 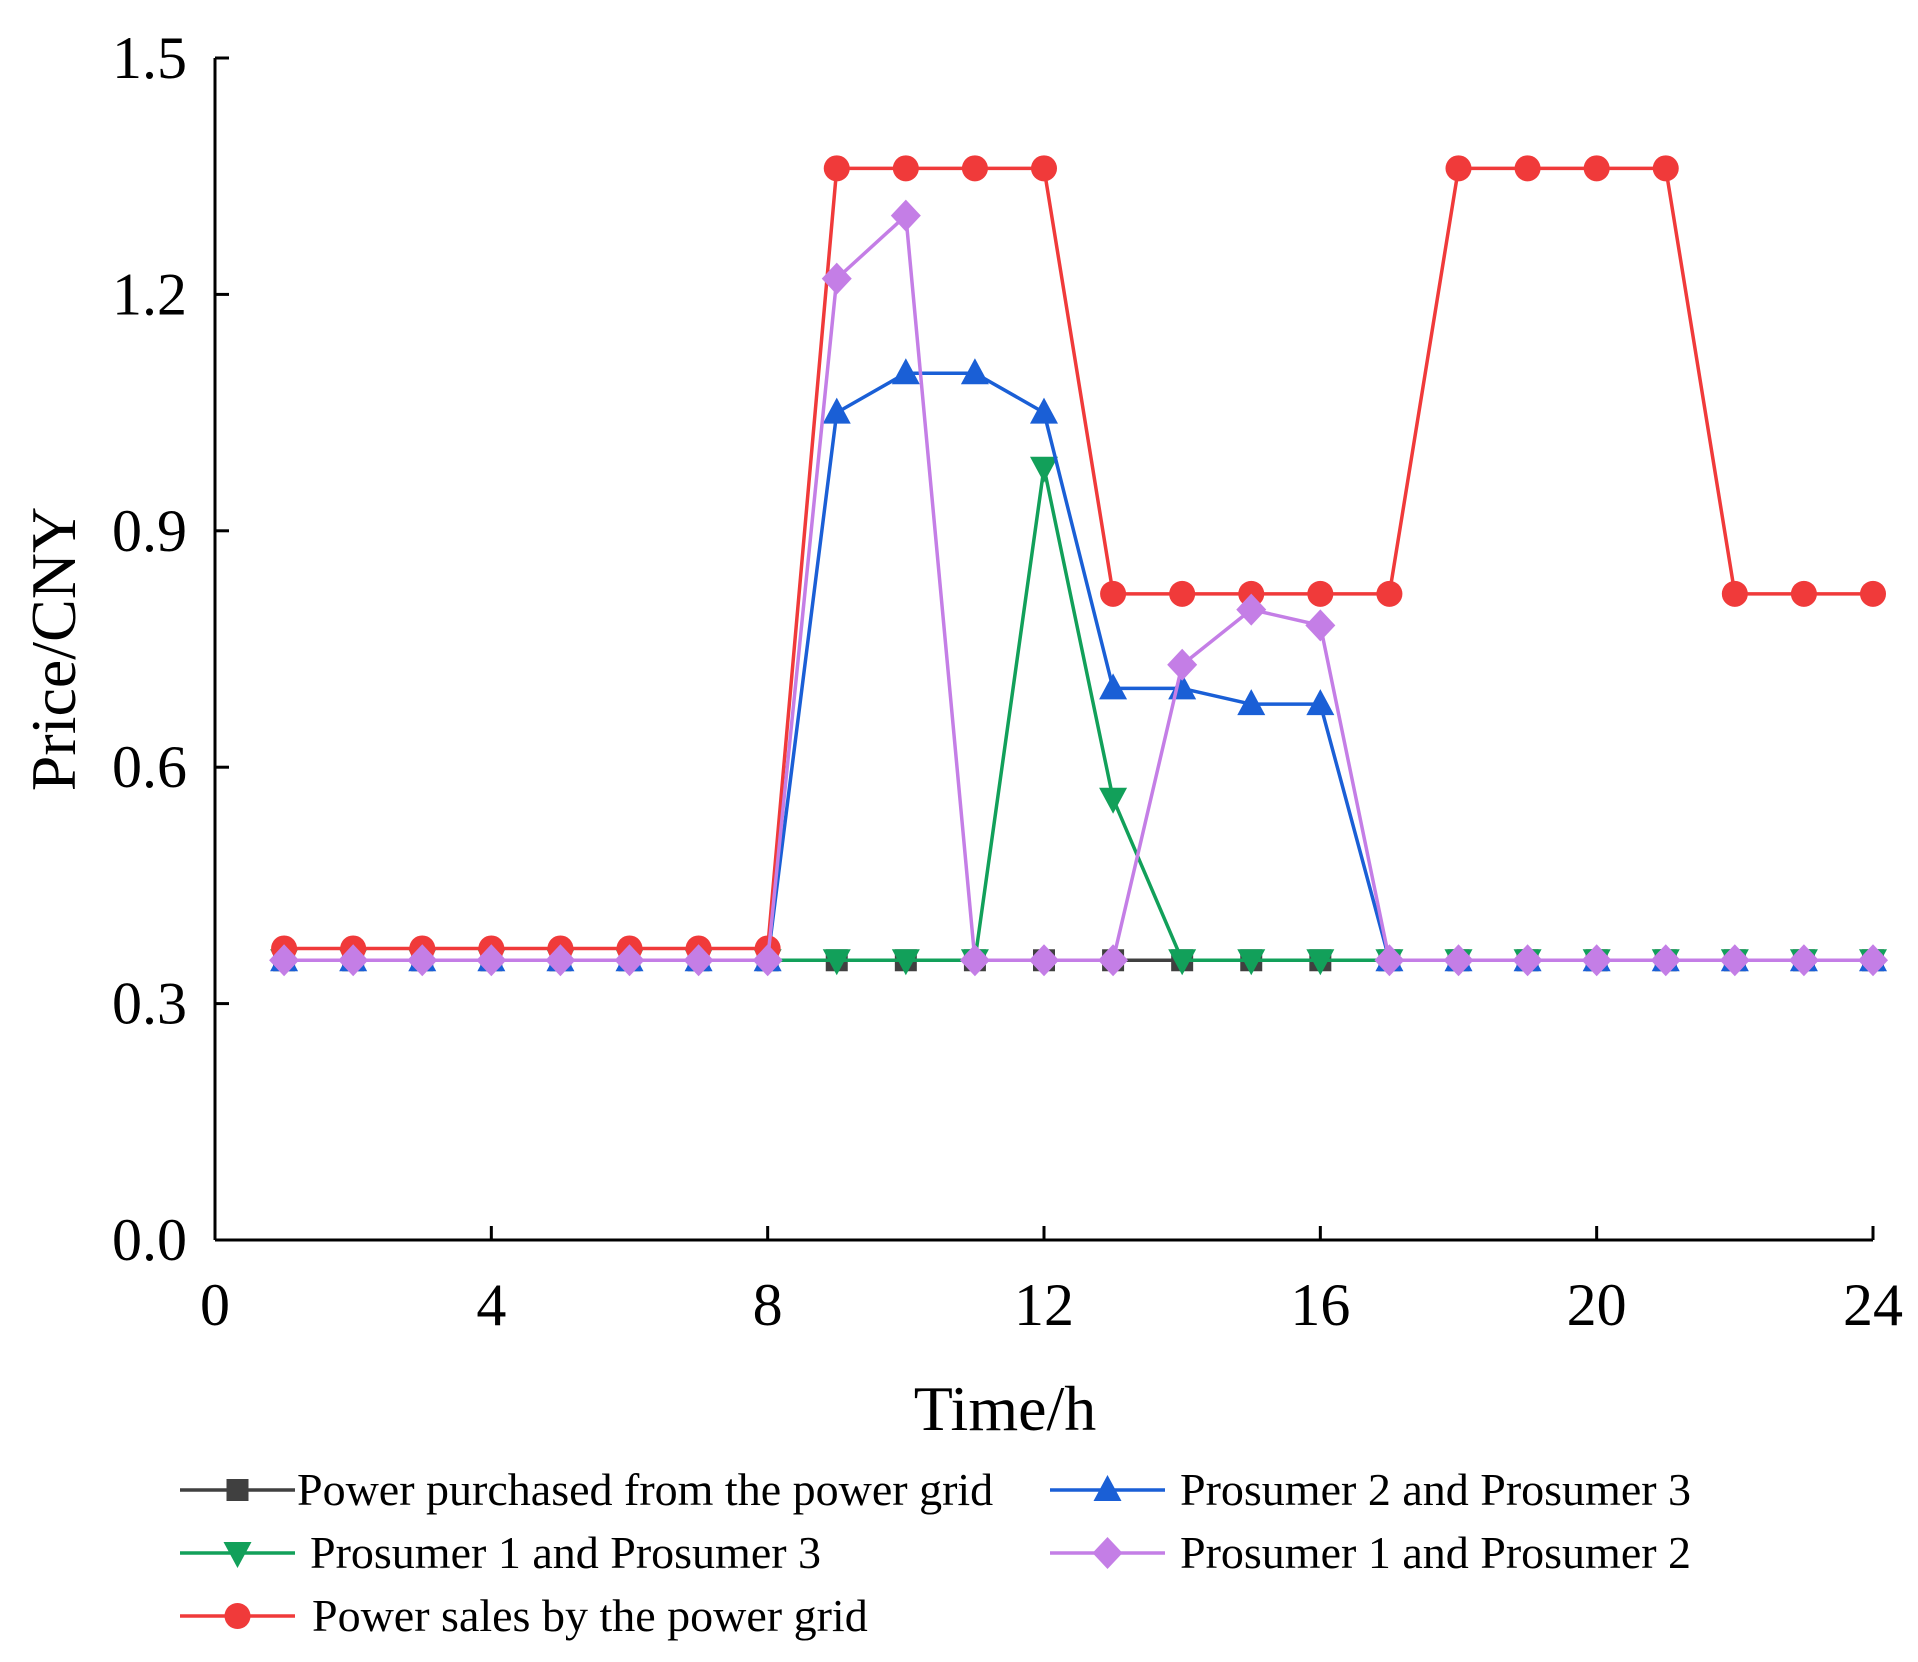 What do you see at coordinates (590, 1615) in the screenshot?
I see `legend-label: Power sales by the power grid` at bounding box center [590, 1615].